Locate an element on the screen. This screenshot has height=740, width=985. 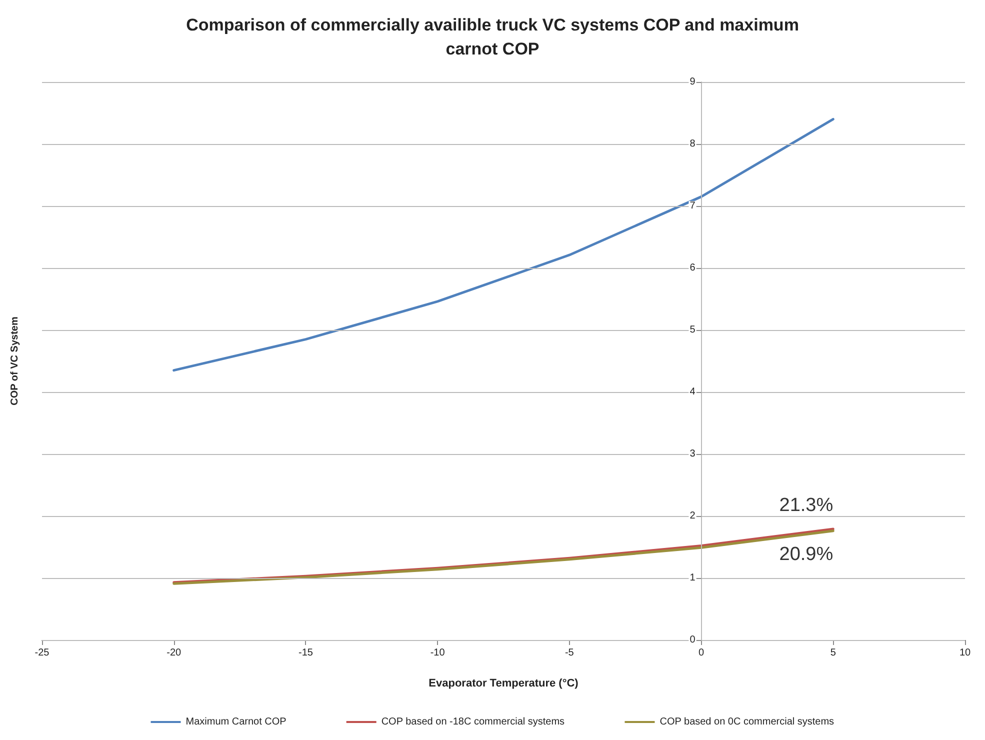
x-tick-label: -25 is located at coordinates (42, 653).